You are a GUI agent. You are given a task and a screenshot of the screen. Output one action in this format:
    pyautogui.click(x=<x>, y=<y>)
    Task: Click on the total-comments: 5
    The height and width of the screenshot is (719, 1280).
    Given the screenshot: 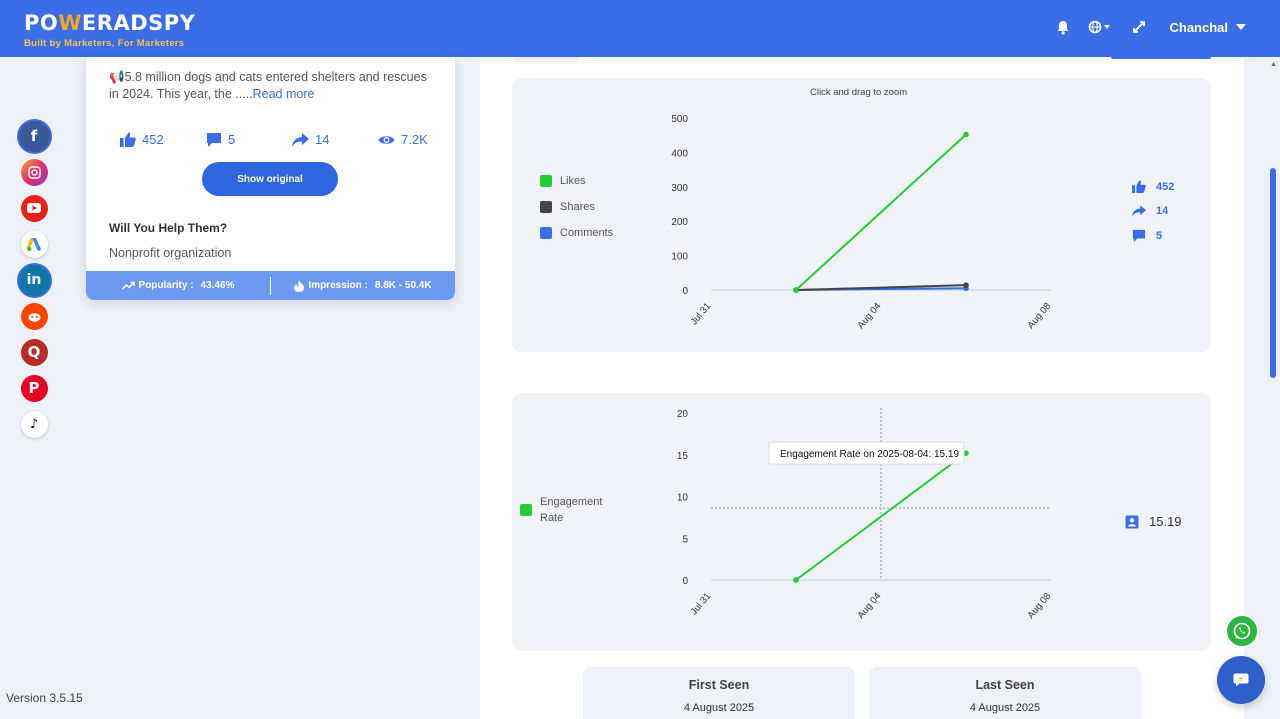 What is the action you would take?
    pyautogui.click(x=1153, y=235)
    